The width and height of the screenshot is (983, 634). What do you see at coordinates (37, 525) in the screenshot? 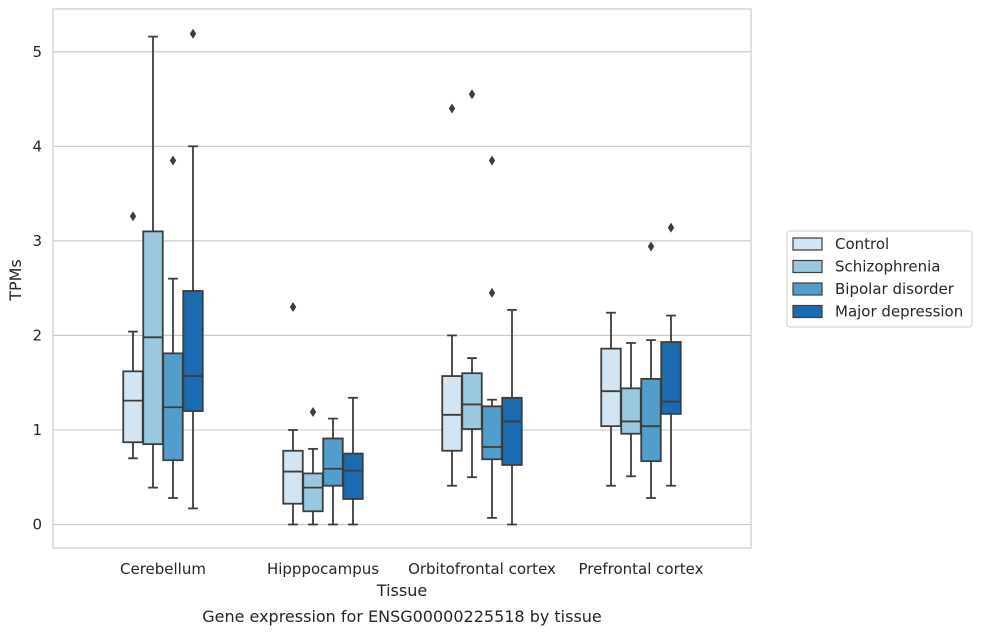
I see `y-tick-label: 0` at bounding box center [37, 525].